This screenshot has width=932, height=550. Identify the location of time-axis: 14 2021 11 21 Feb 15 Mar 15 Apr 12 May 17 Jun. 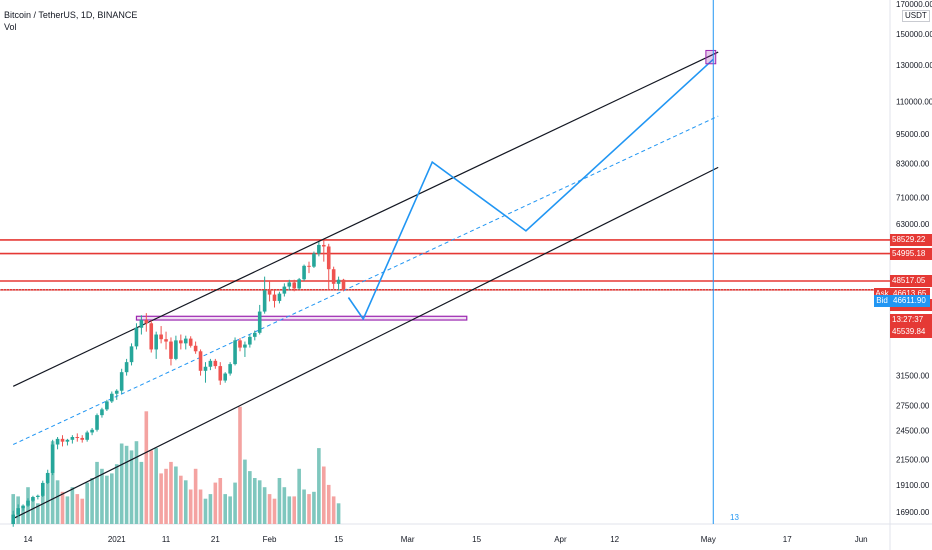
(446, 539).